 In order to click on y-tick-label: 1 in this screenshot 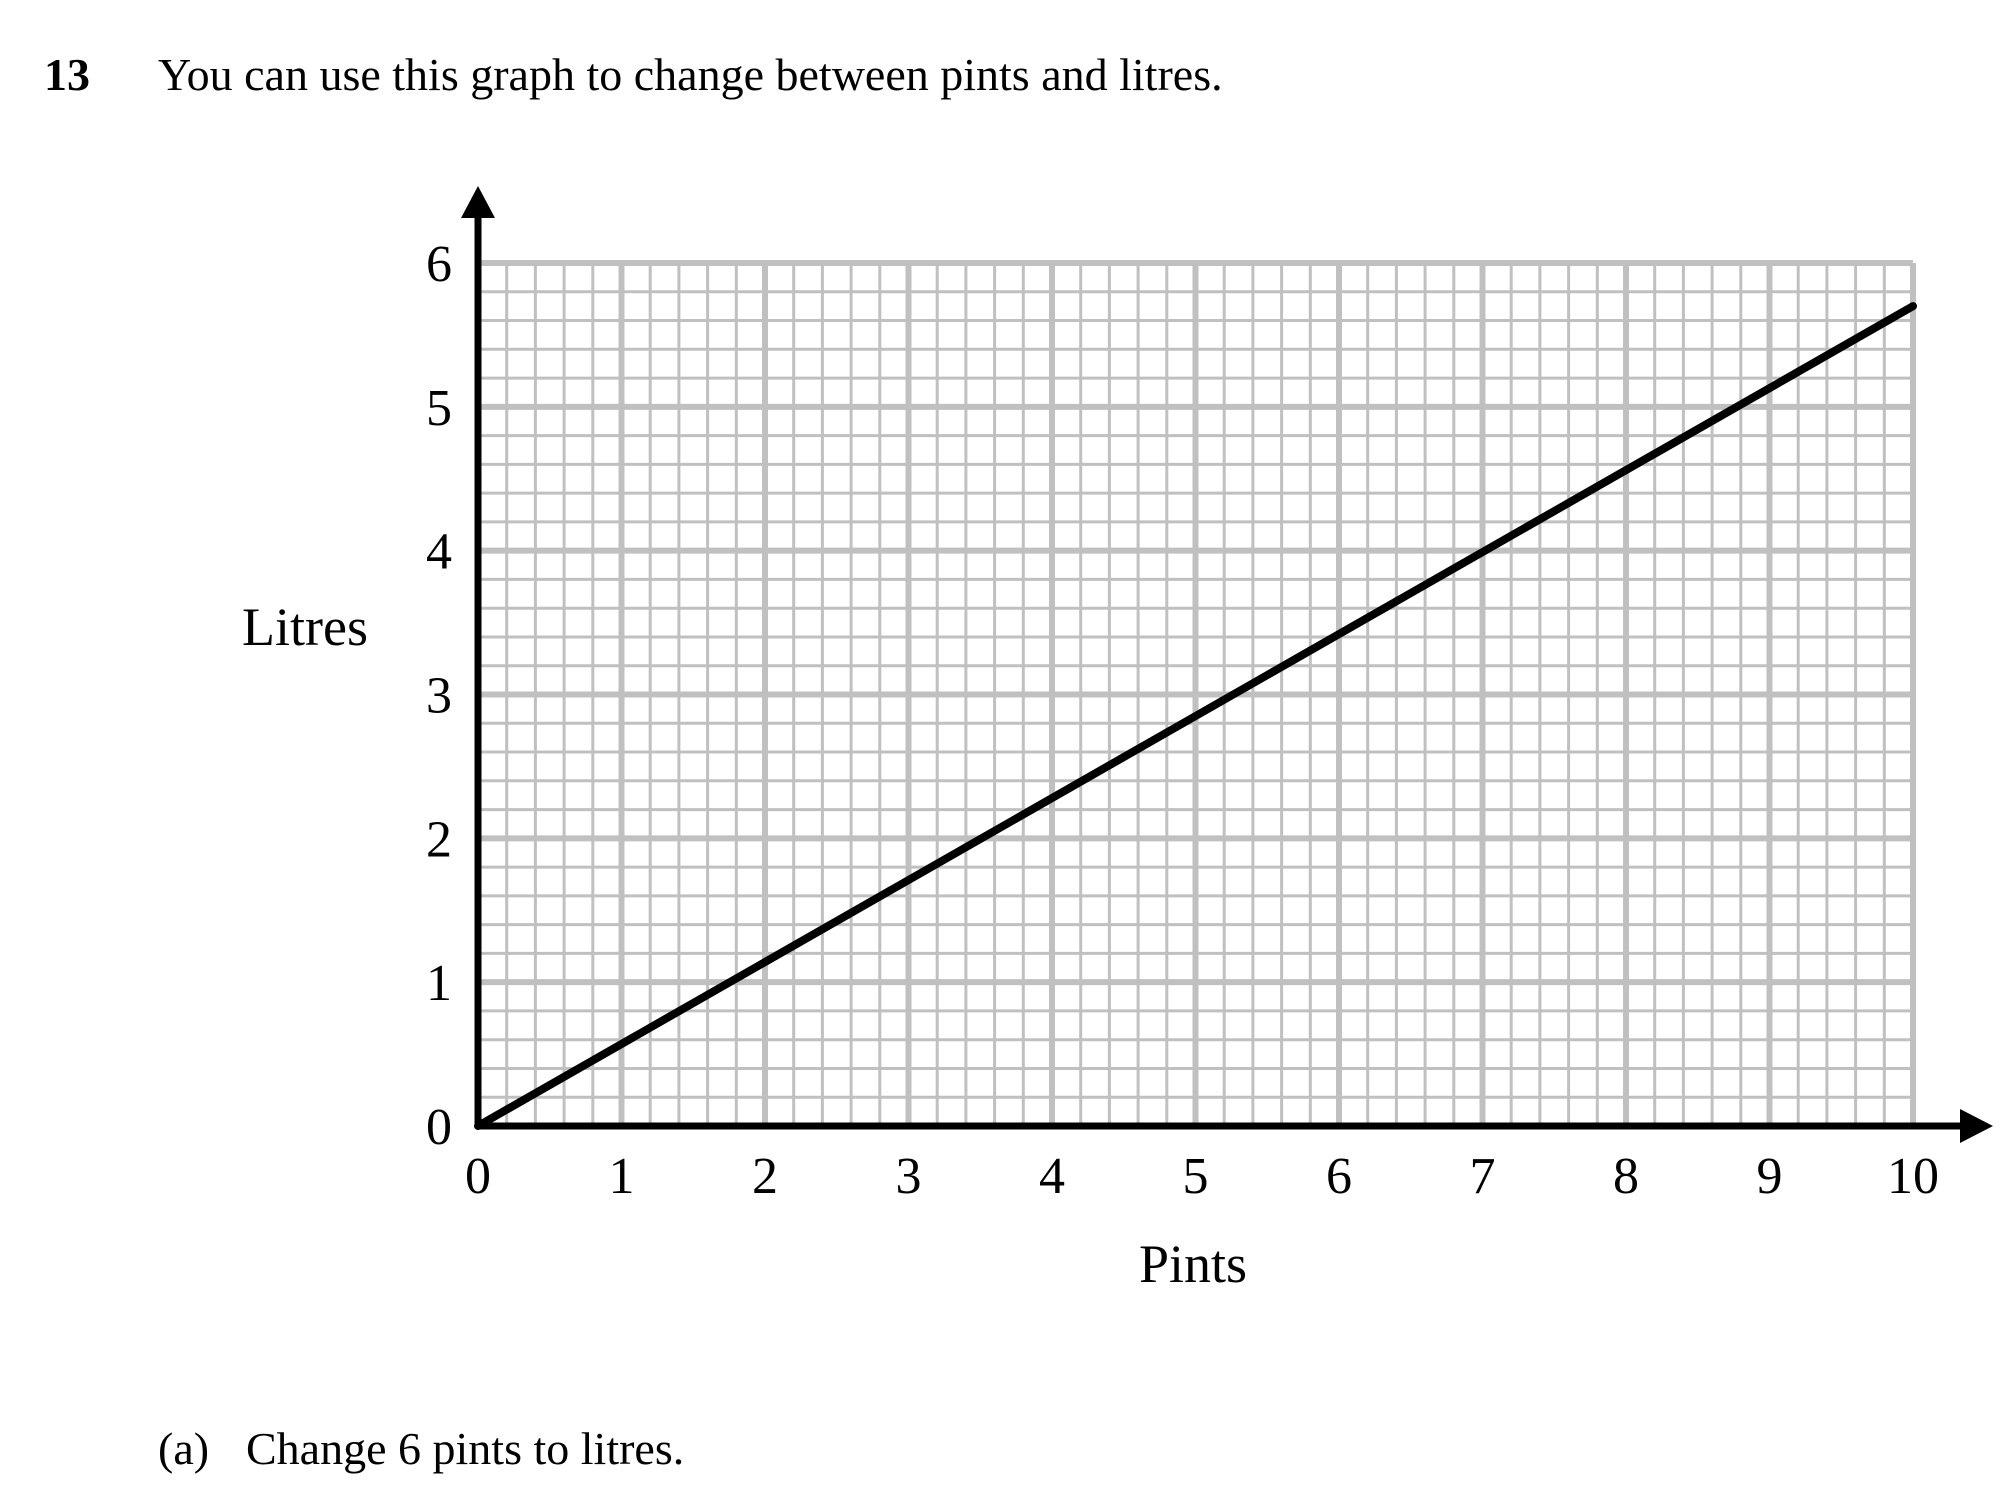, I will do `click(439, 983)`.